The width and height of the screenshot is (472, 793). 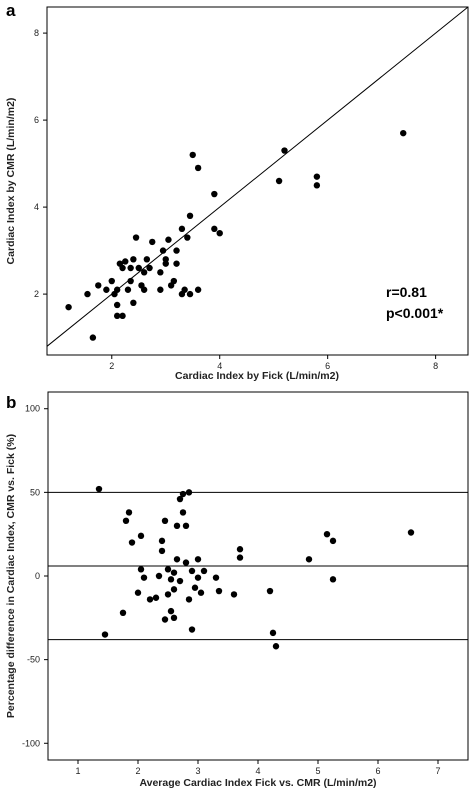 I want to click on y-tick-label: 4, so click(x=36, y=207).